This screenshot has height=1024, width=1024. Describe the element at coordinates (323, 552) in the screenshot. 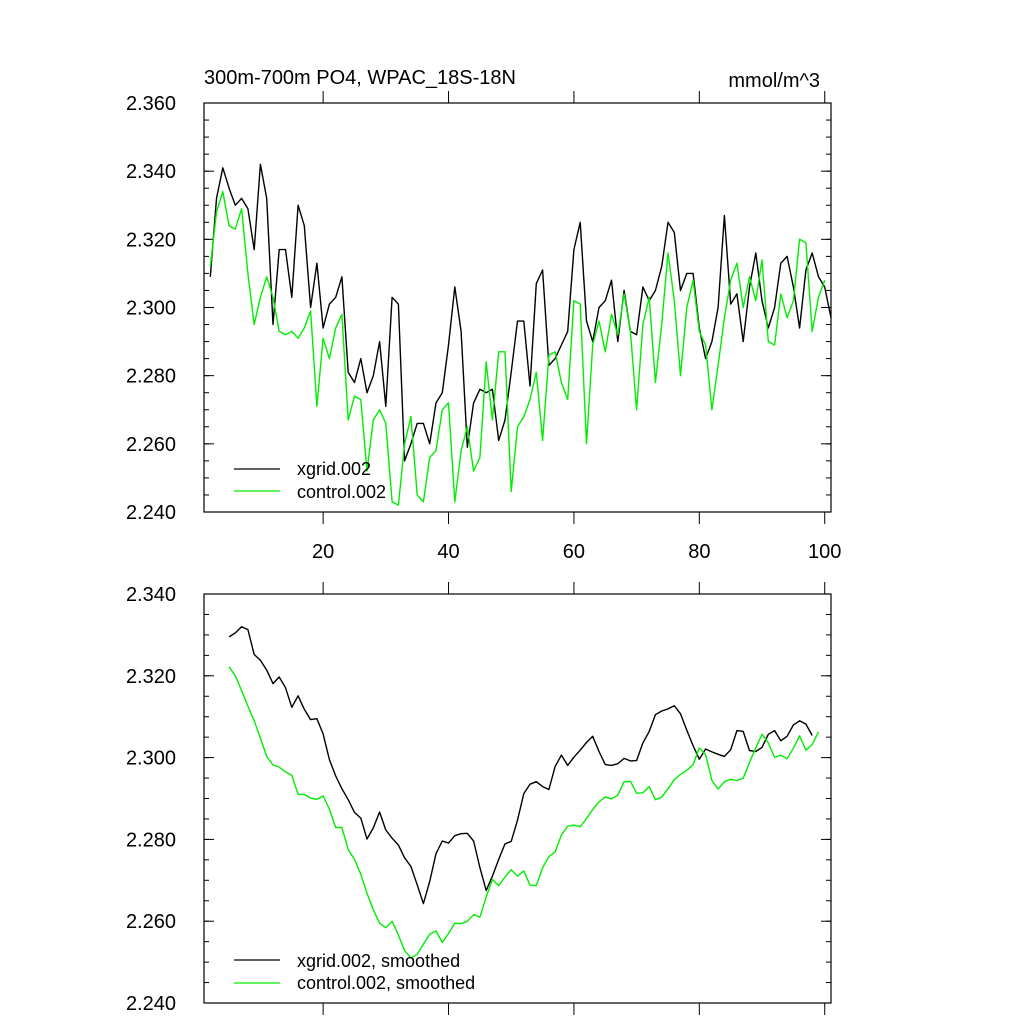

I see `x-tick-label: 20` at that location.